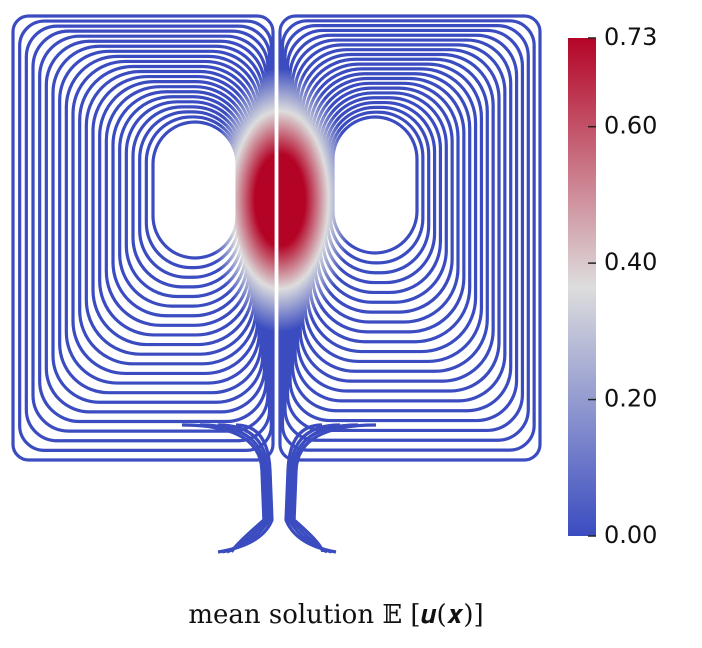 Image resolution: width=702 pixels, height=648 pixels. What do you see at coordinates (630, 37) in the screenshot?
I see `colorbar-tick-label: 0.73` at bounding box center [630, 37].